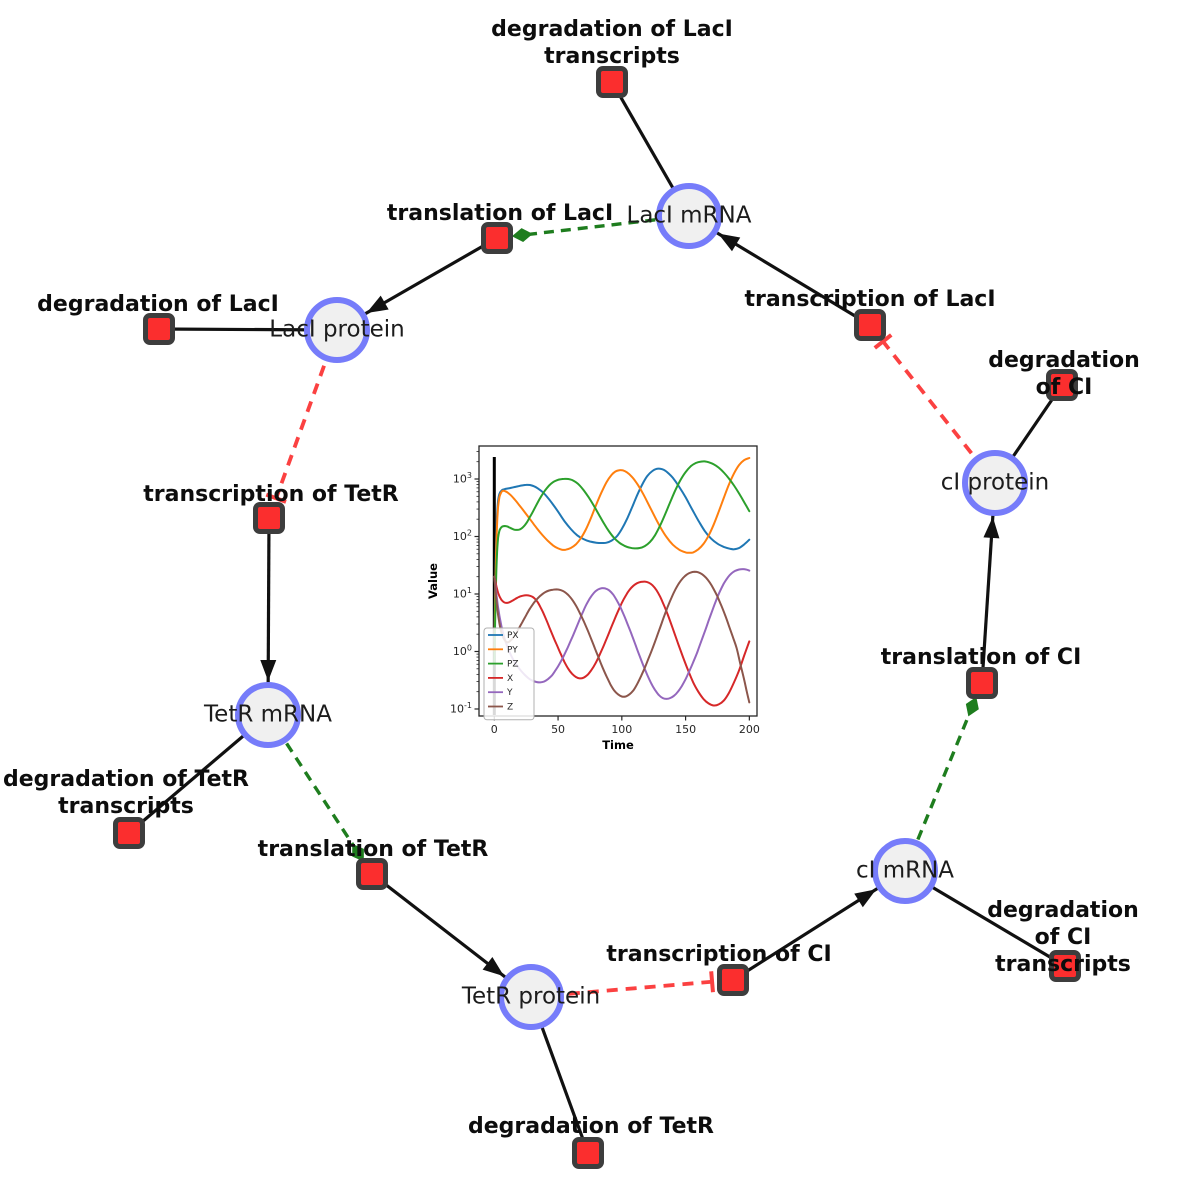  What do you see at coordinates (939, 412) in the screenshot?
I see `edge-cI_protein-tc_lacI-inhibition` at bounding box center [939, 412].